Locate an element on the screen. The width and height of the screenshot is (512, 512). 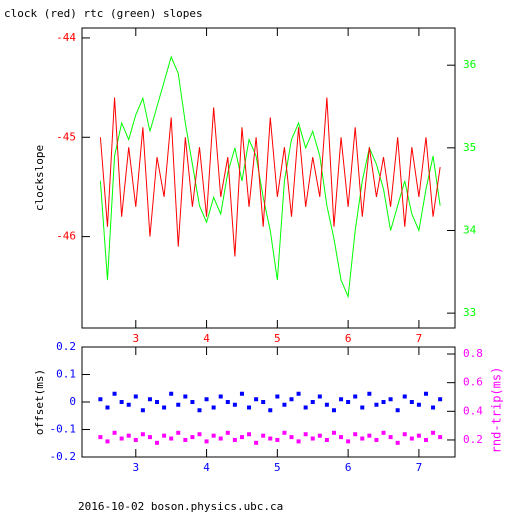
y-tick-label: 0.2 is located at coordinates (66, 346).